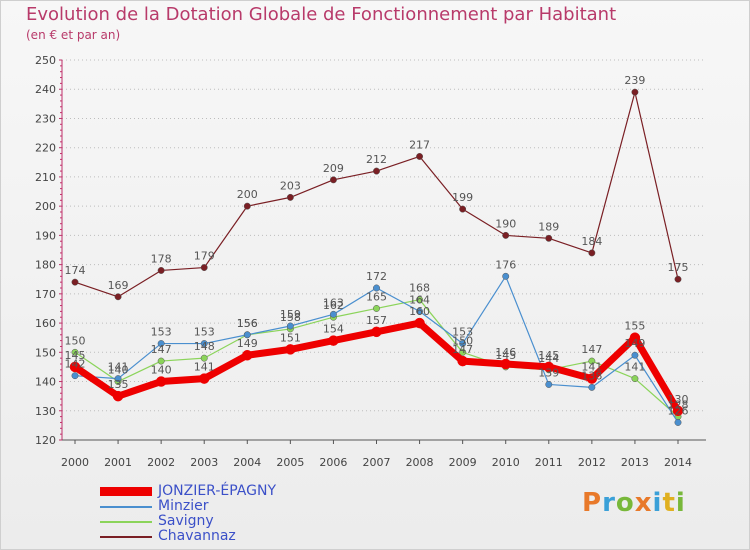 The width and height of the screenshot is (750, 550). I want to click on data-label: 155, so click(634, 326).